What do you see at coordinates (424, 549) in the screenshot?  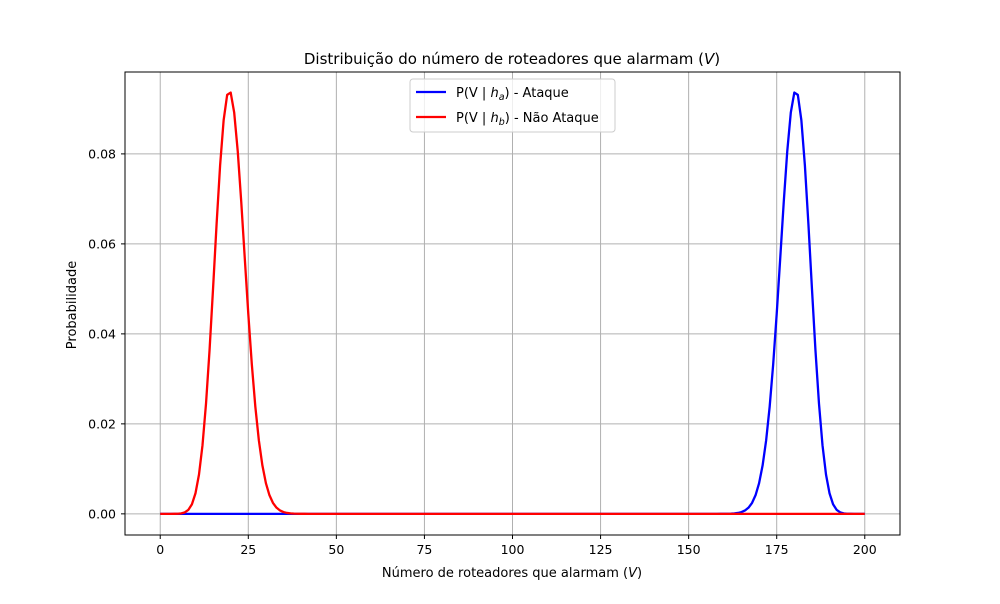 I see `x-tick-label: 75` at bounding box center [424, 549].